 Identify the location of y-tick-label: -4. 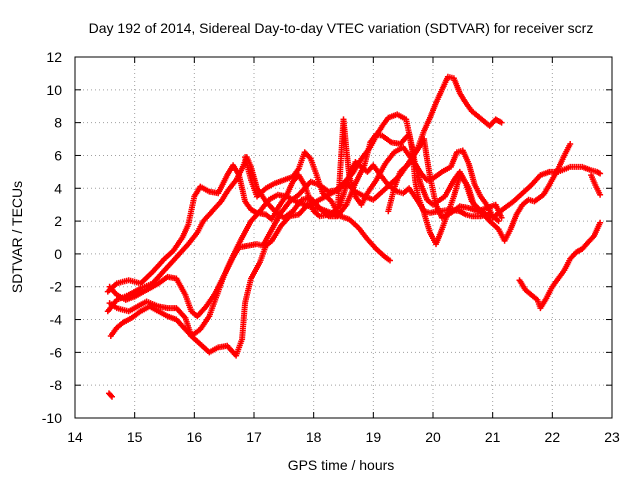
(56, 320).